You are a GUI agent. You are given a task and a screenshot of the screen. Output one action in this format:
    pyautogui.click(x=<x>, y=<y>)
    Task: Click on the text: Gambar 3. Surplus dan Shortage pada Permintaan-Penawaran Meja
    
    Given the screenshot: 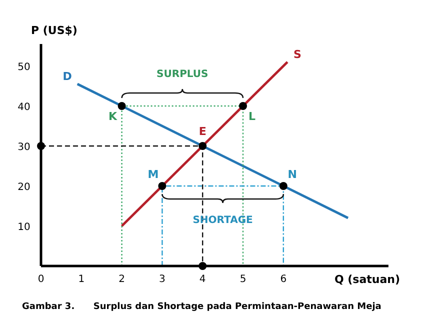 What is the action you would take?
    pyautogui.click(x=202, y=307)
    